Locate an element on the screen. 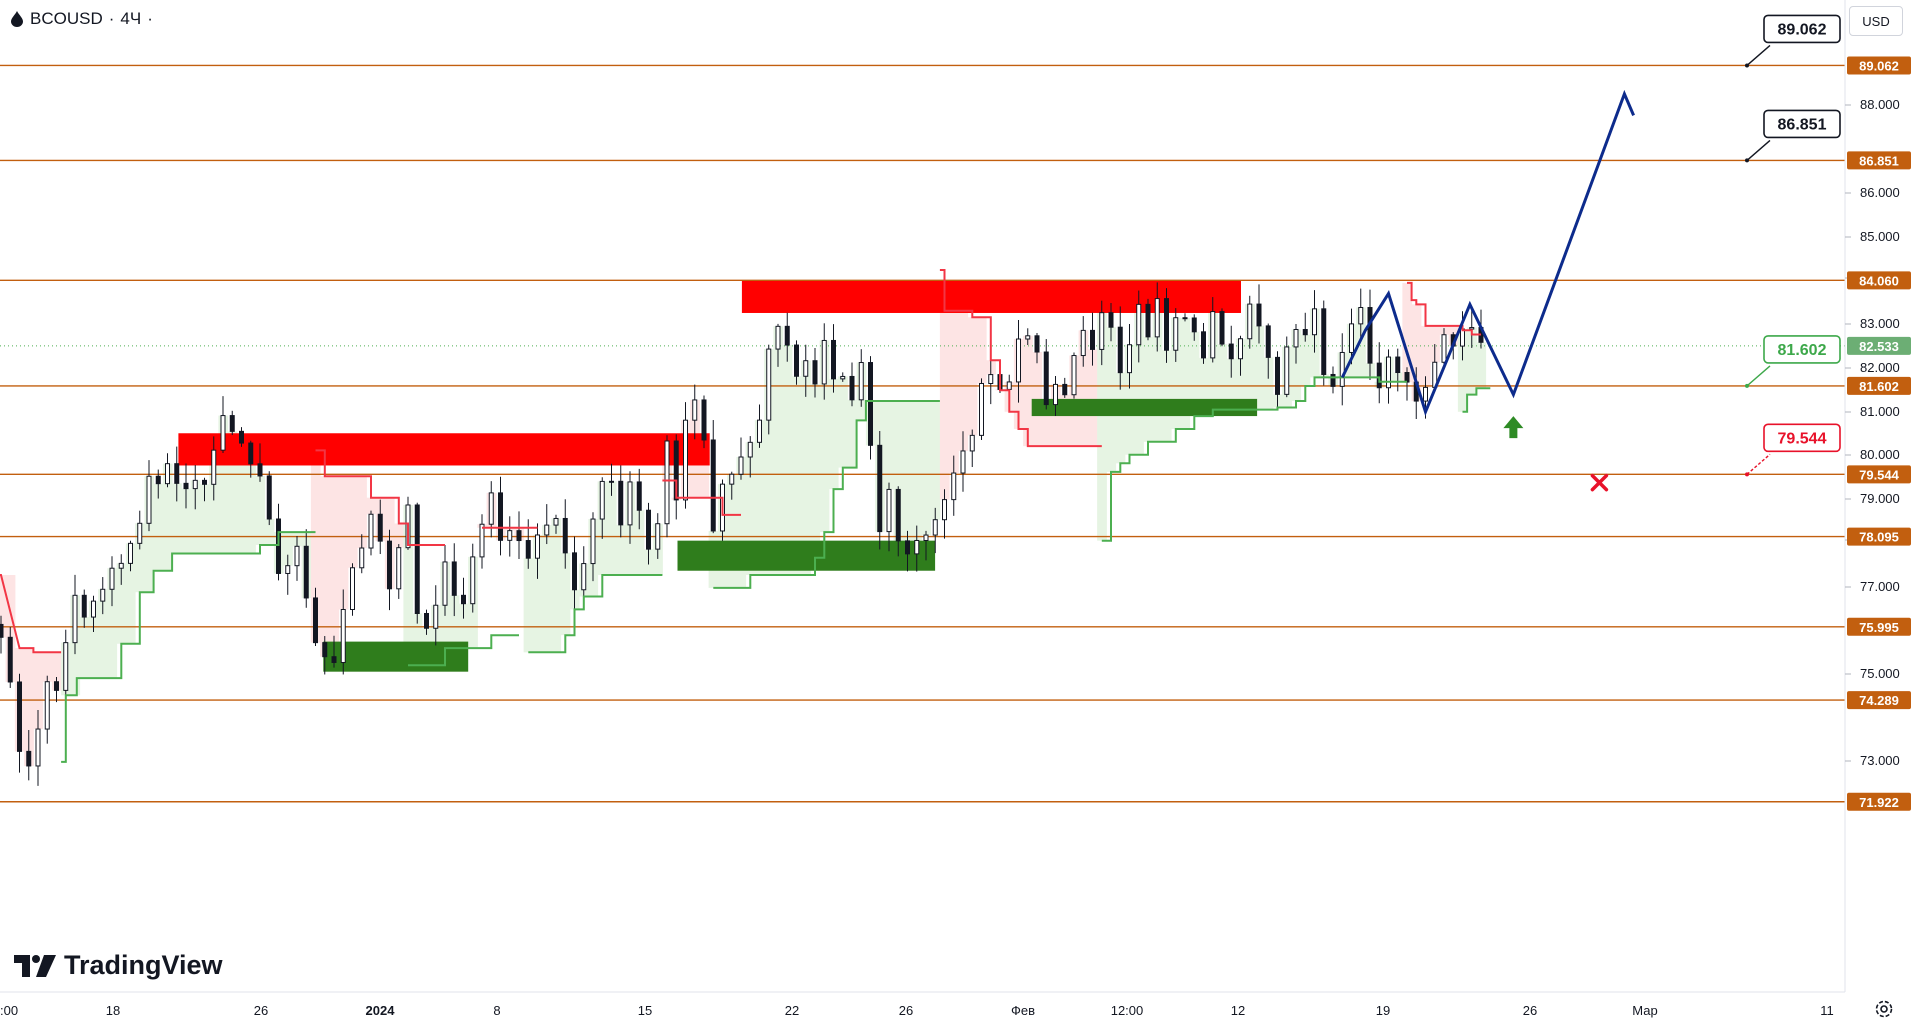 This screenshot has width=1920, height=1030. projection-path is located at coordinates (1487, 253).